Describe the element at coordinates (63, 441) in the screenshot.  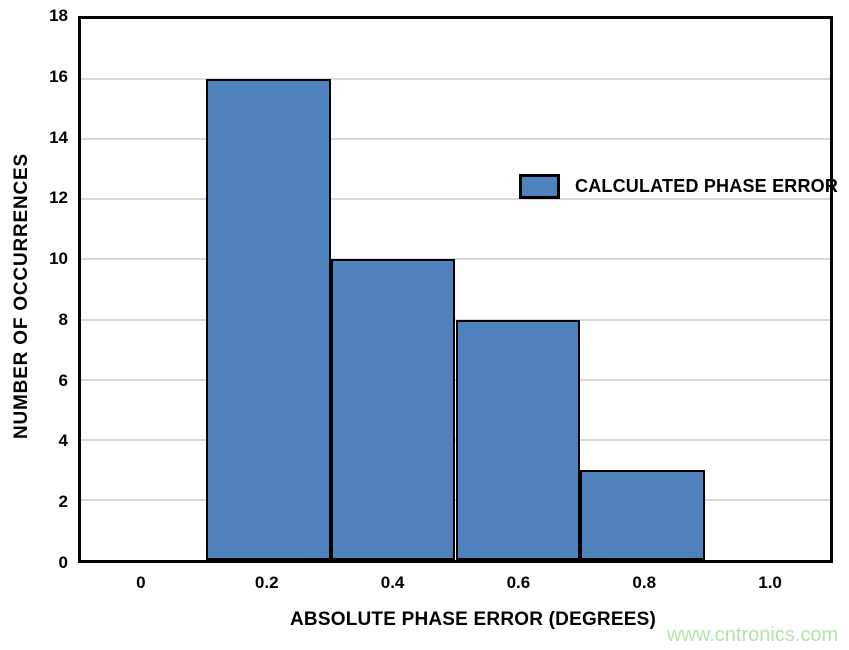
I see `y-tick-label-4: 4` at that location.